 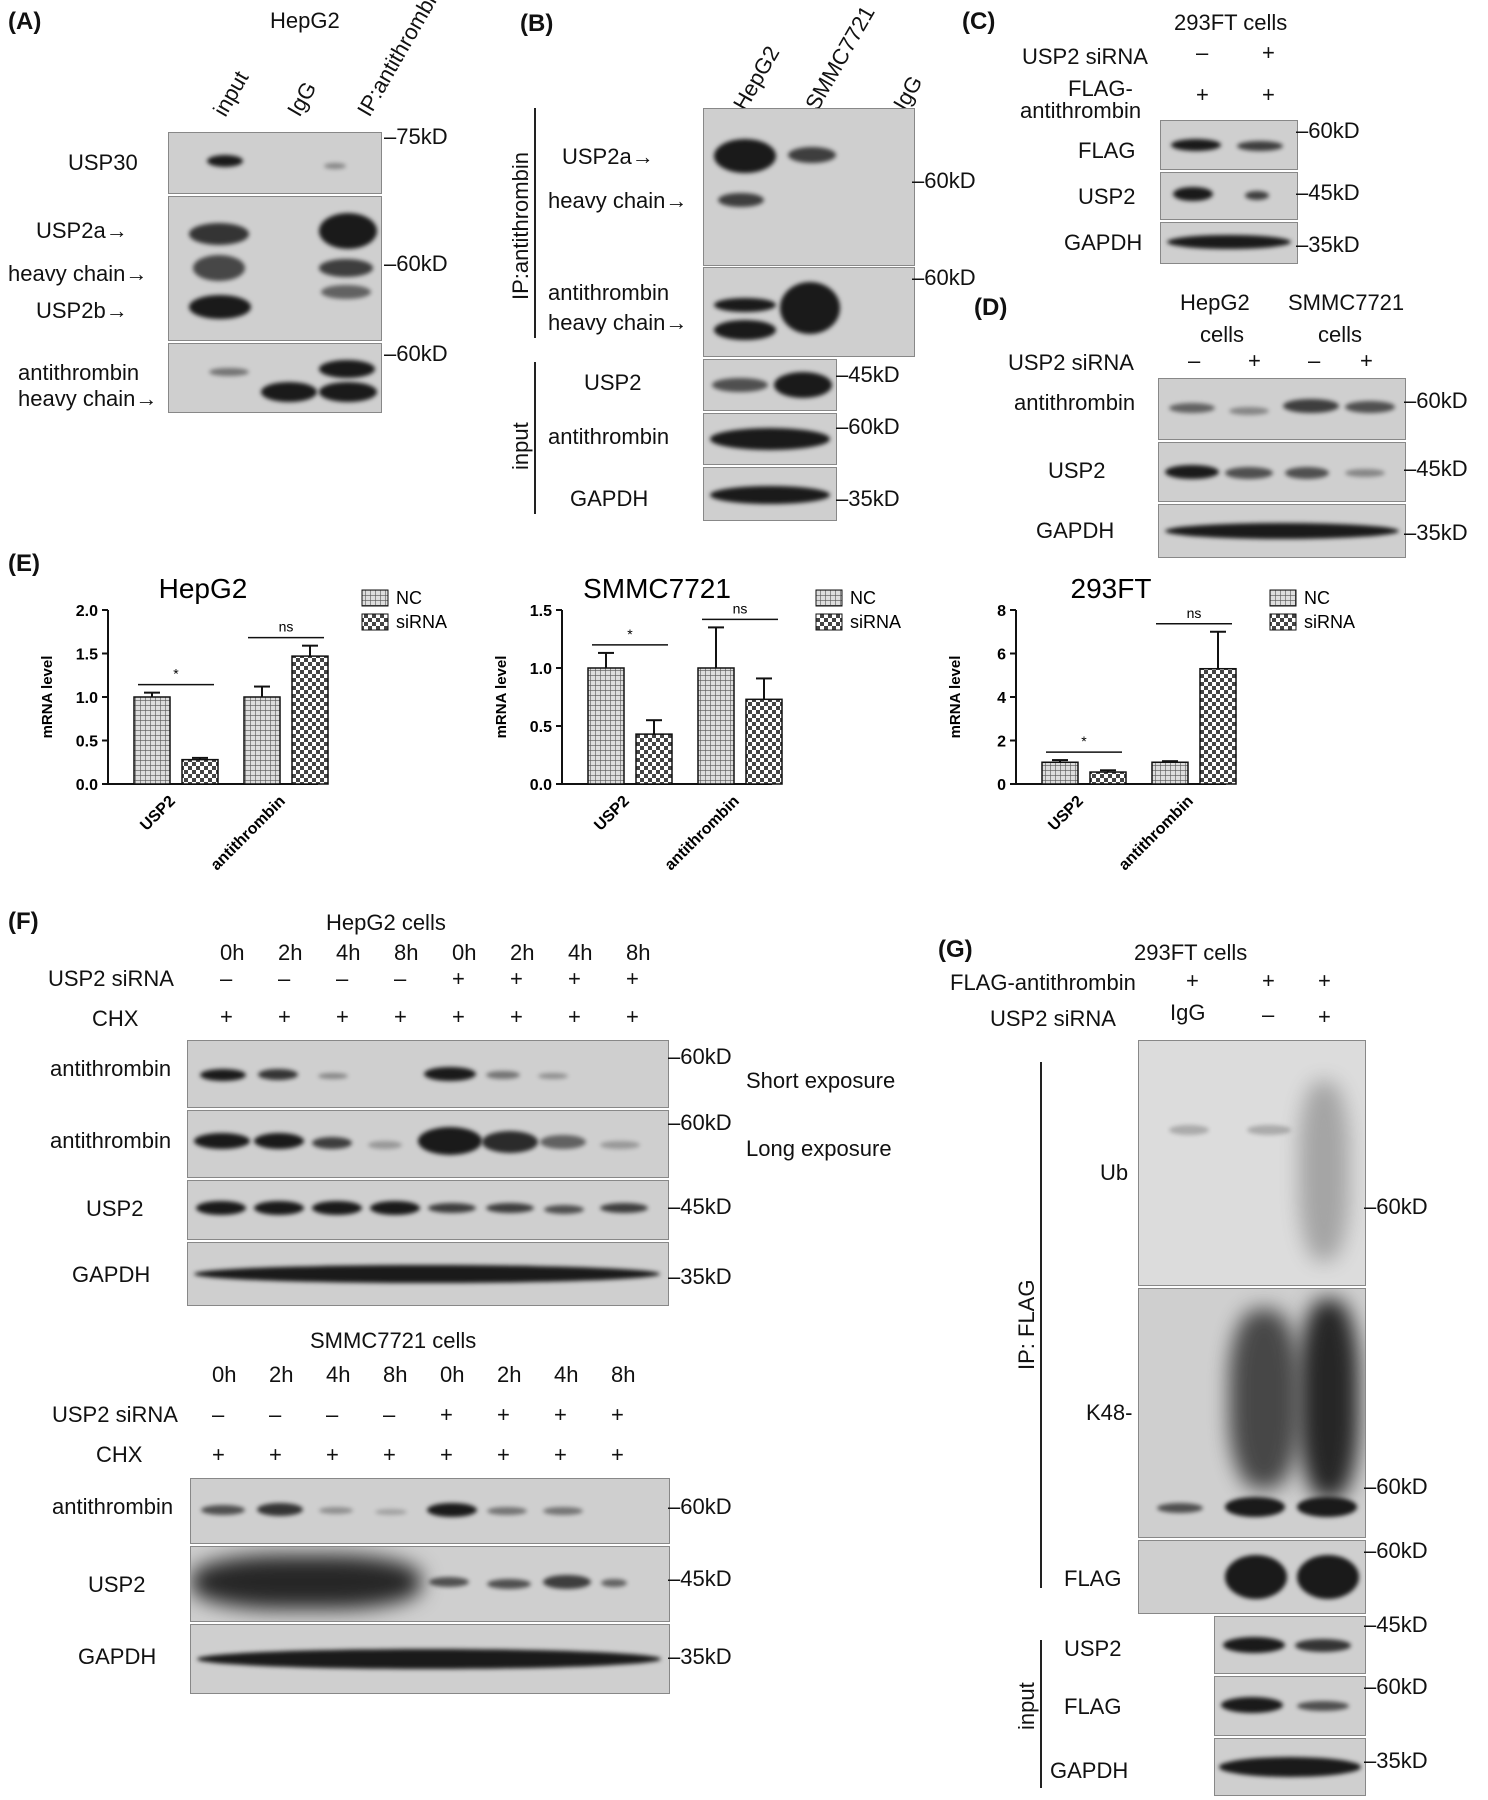 What do you see at coordinates (1191, 952) in the screenshot?
I see `cell-line-label: 293FT cells` at bounding box center [1191, 952].